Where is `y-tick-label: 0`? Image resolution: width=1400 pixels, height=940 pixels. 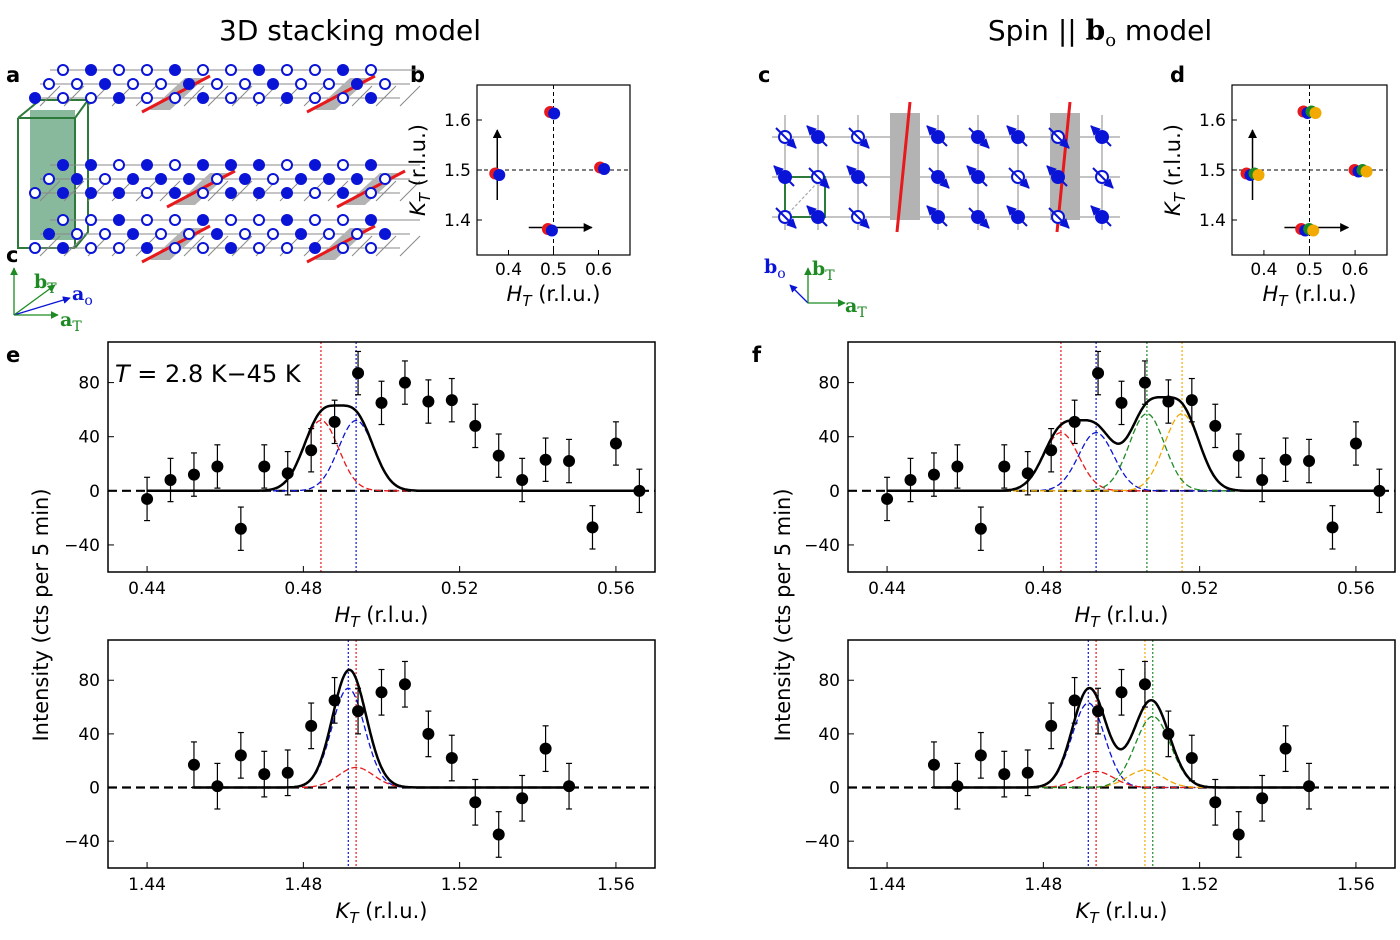
y-tick-label: 0 is located at coordinates (834, 492).